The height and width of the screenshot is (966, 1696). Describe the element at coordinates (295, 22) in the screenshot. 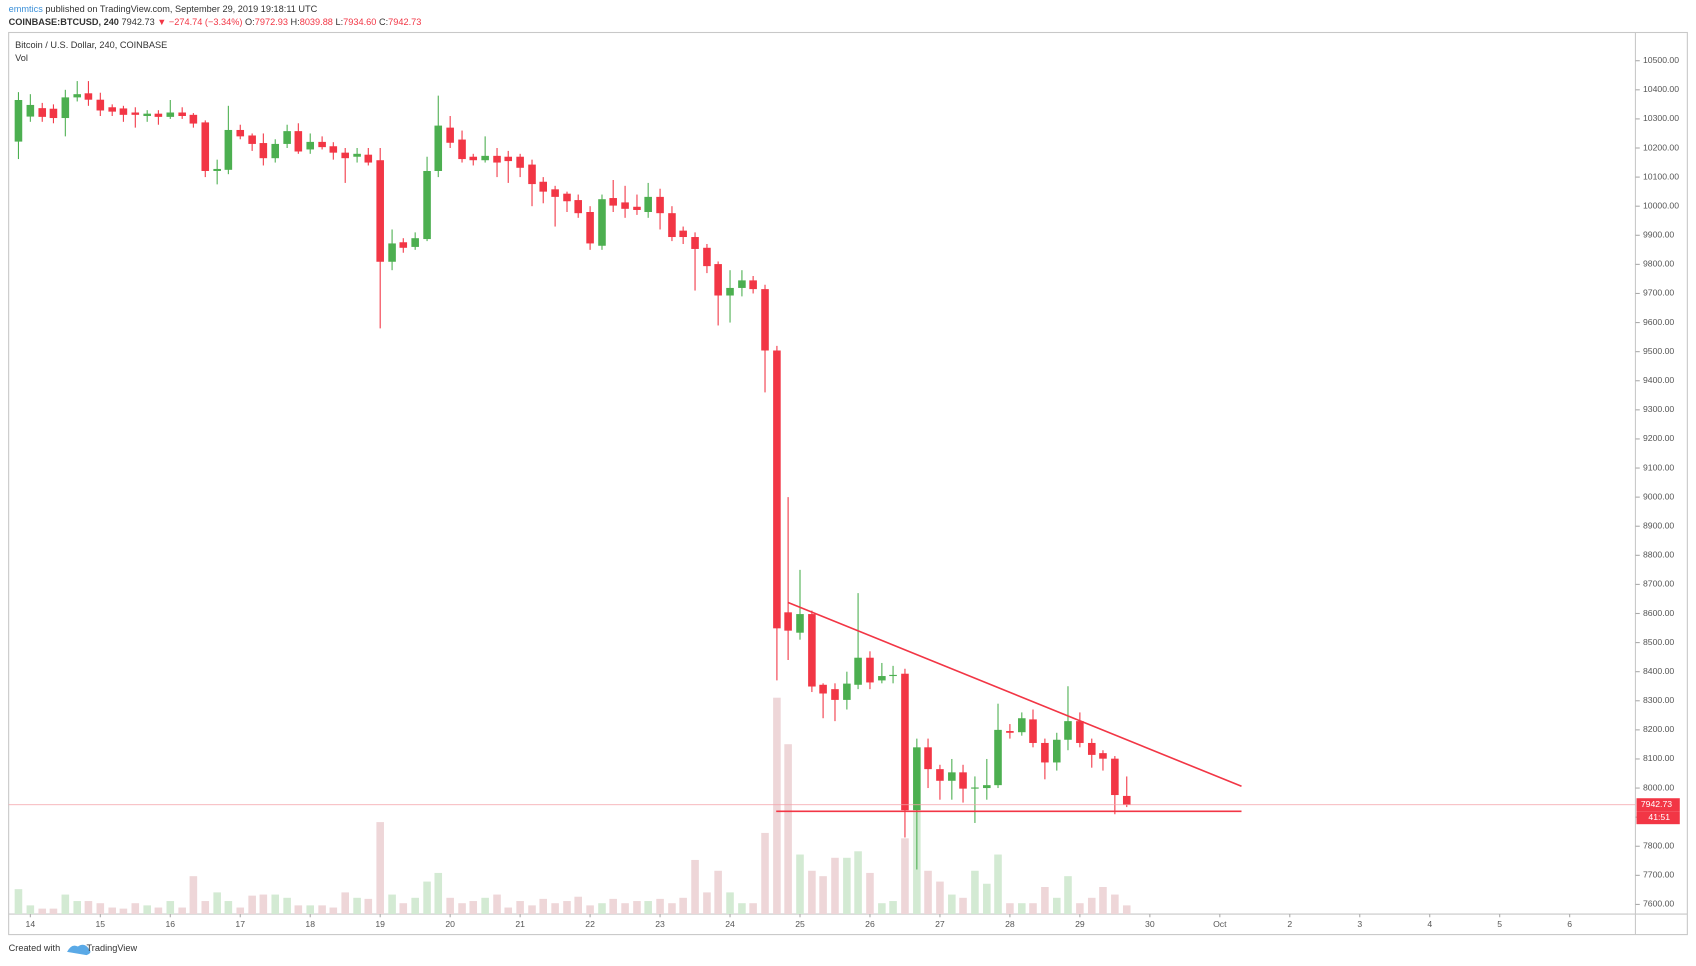

I see `h-label: H:` at that location.